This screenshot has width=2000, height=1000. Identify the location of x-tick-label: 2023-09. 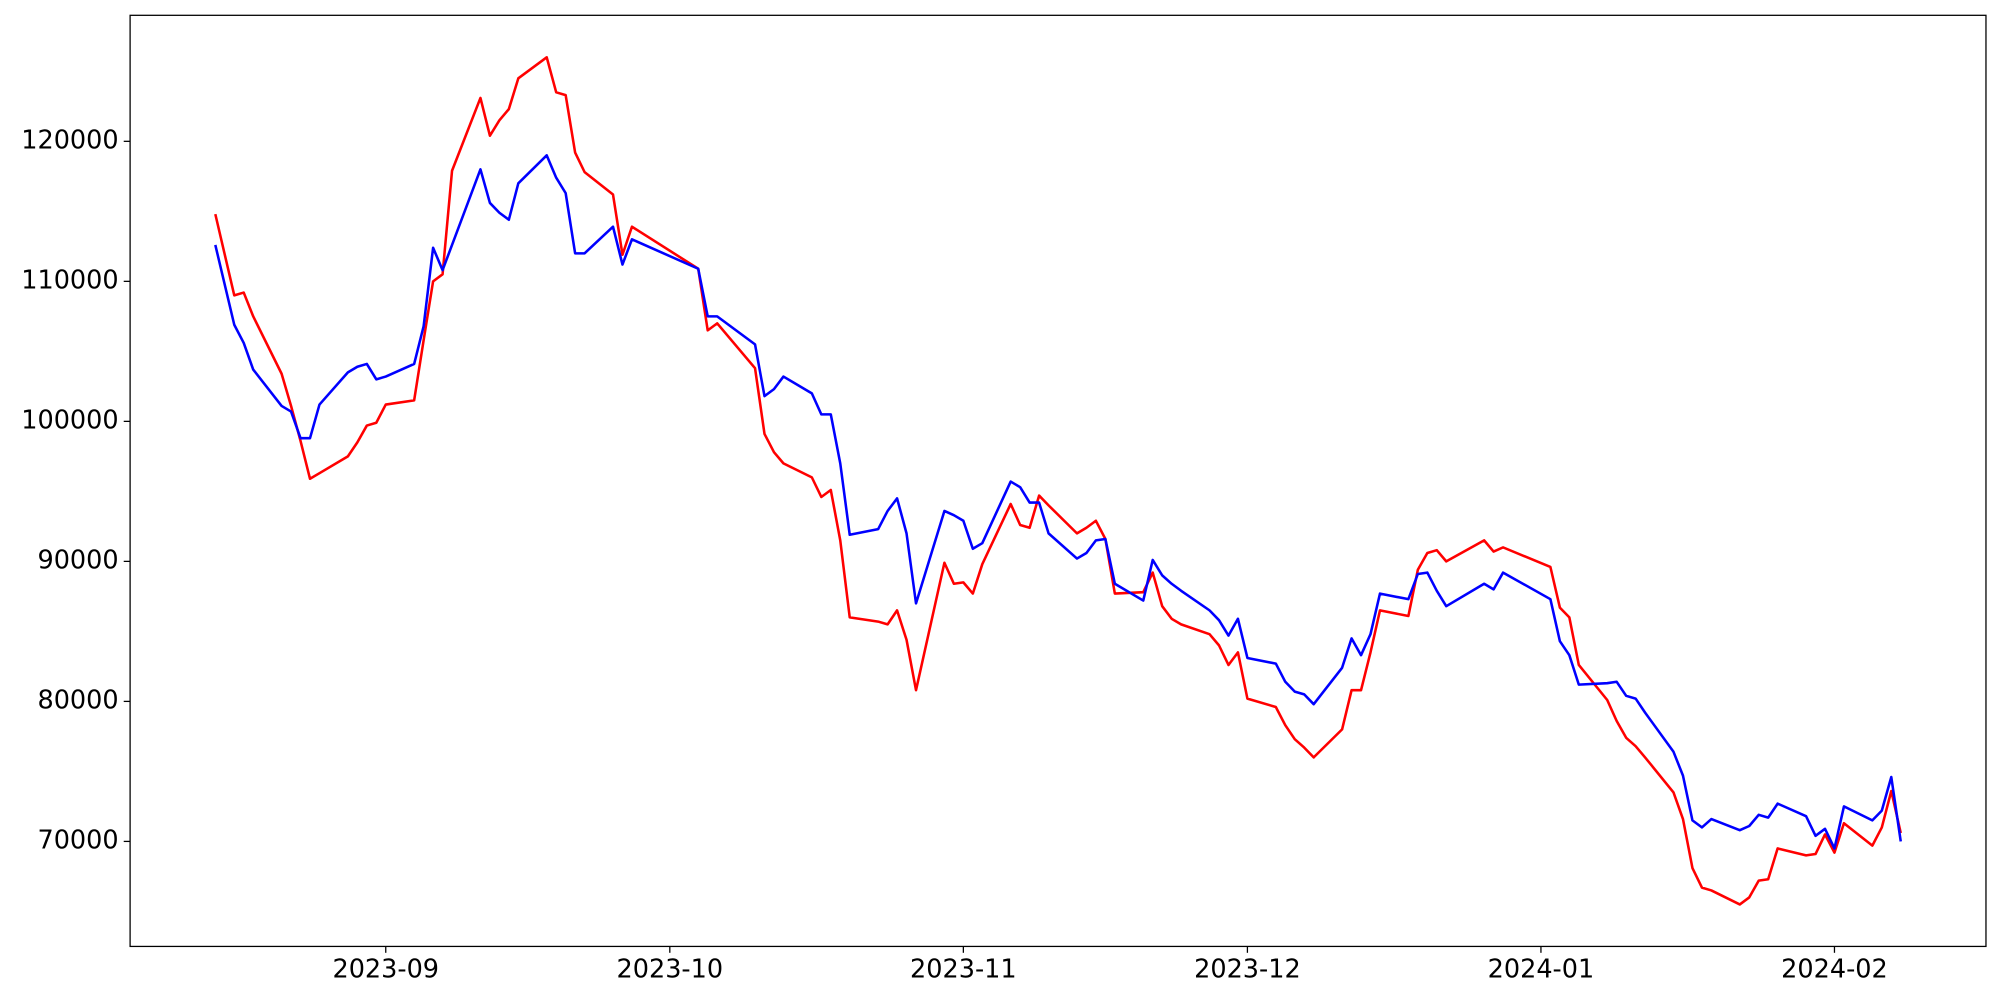
(385, 970).